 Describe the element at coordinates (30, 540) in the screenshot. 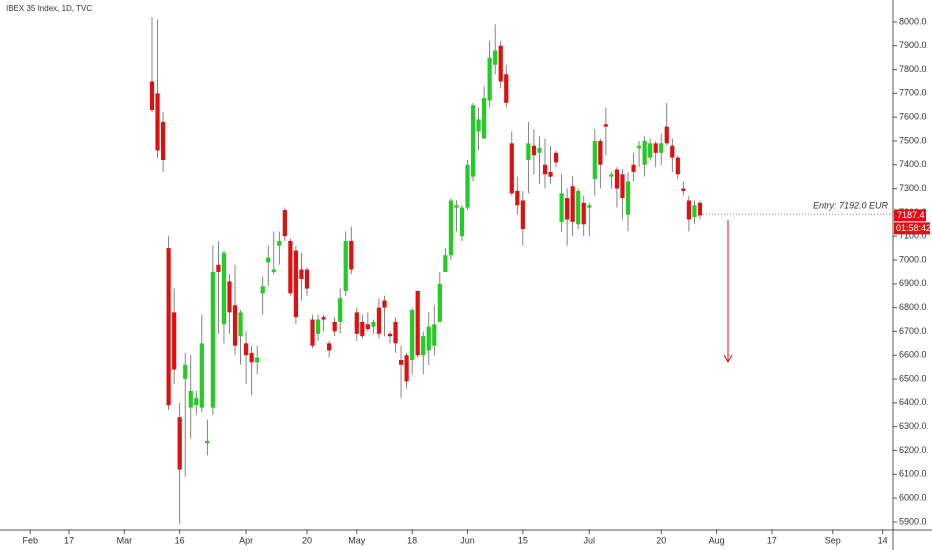

I see `x-tick-label: Feb` at that location.